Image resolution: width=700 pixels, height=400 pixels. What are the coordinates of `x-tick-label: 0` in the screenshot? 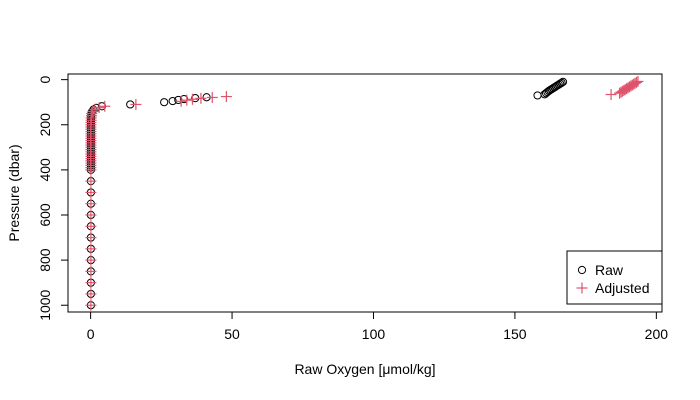 It's located at (91, 334).